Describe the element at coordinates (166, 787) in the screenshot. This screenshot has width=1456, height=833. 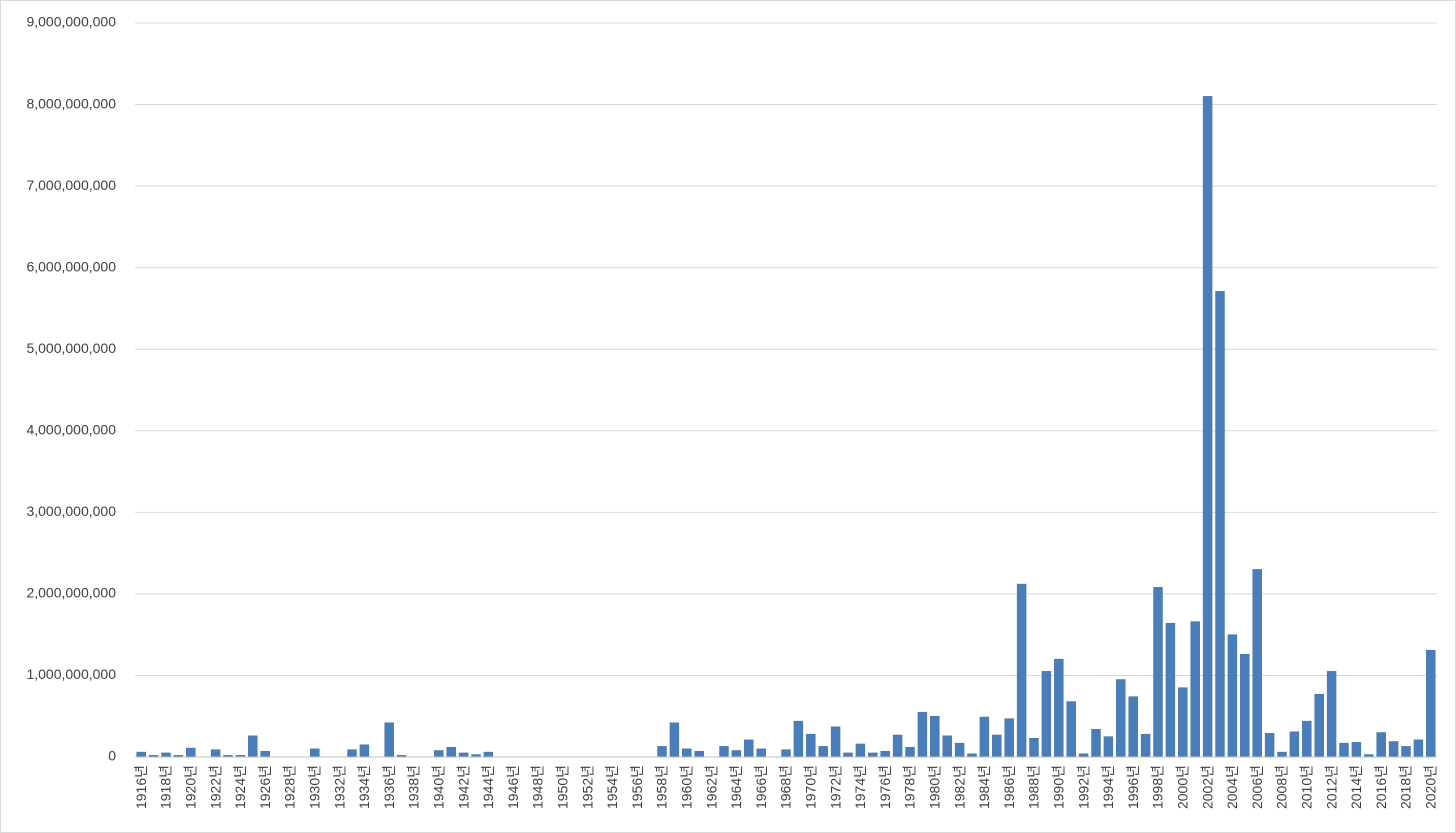
I see `x-tick-label: 1918년` at that location.